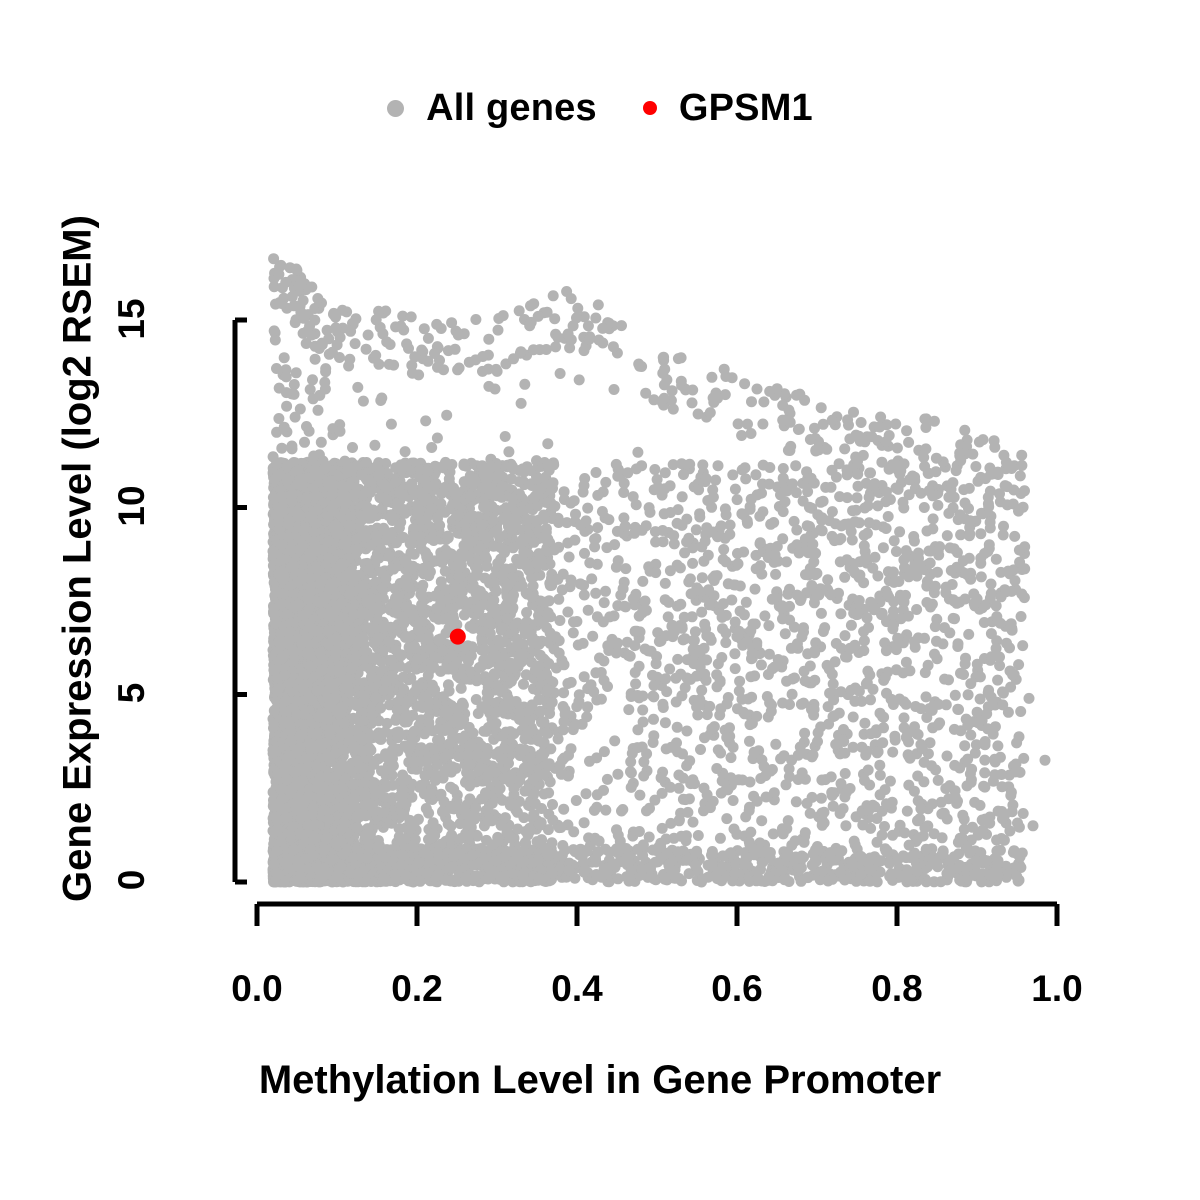  What do you see at coordinates (600, 1080) in the screenshot?
I see `x-axis-title: Methylation Level in Gene Promoter` at bounding box center [600, 1080].